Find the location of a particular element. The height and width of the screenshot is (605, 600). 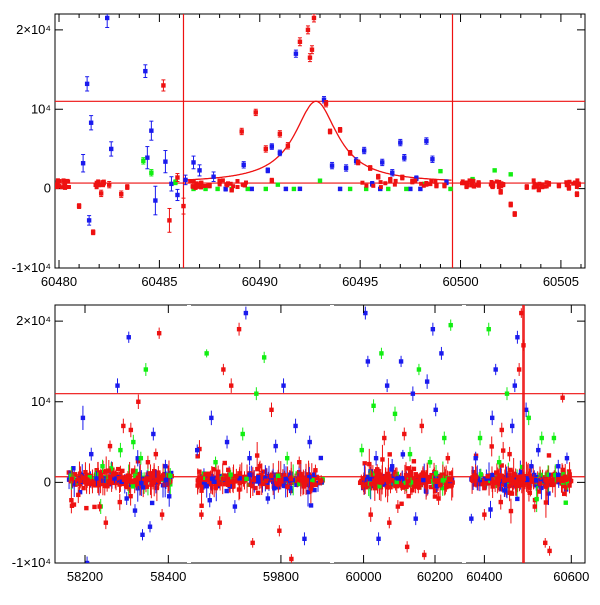

bottom-x-tick-label: 58200 is located at coordinates (85, 576).